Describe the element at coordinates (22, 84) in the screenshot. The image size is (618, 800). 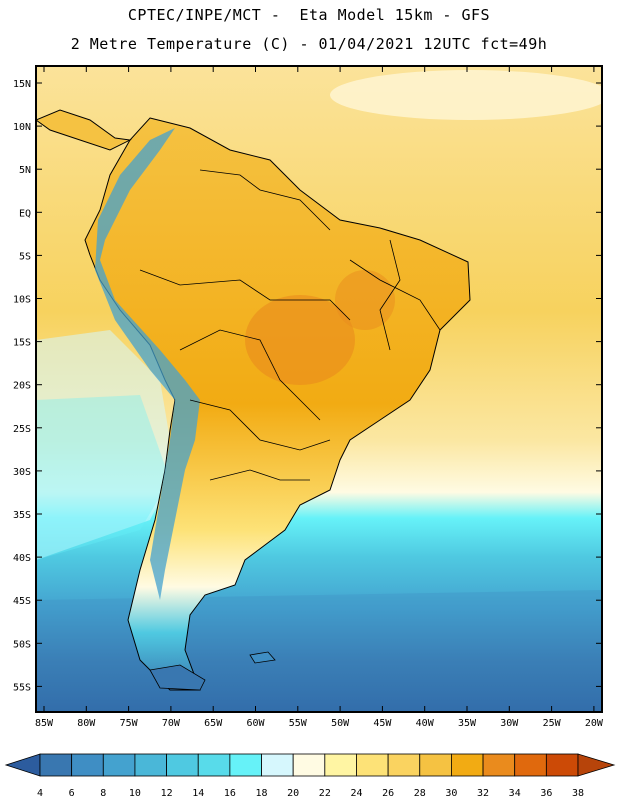
I see `lat-label: 15N` at that location.